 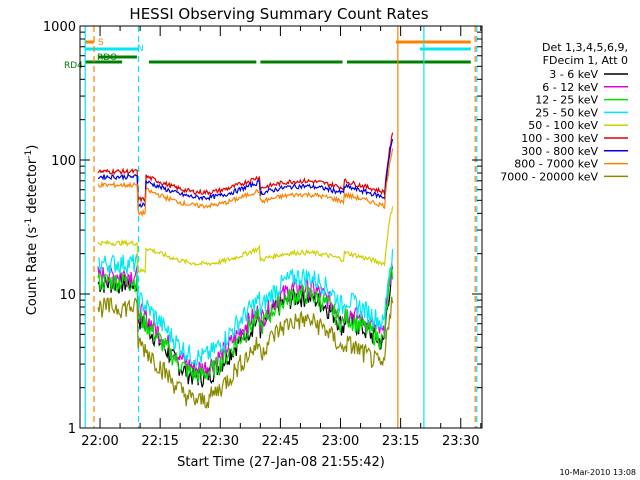 I want to click on y-axis-label-part2: detector, so click(x=32, y=188).